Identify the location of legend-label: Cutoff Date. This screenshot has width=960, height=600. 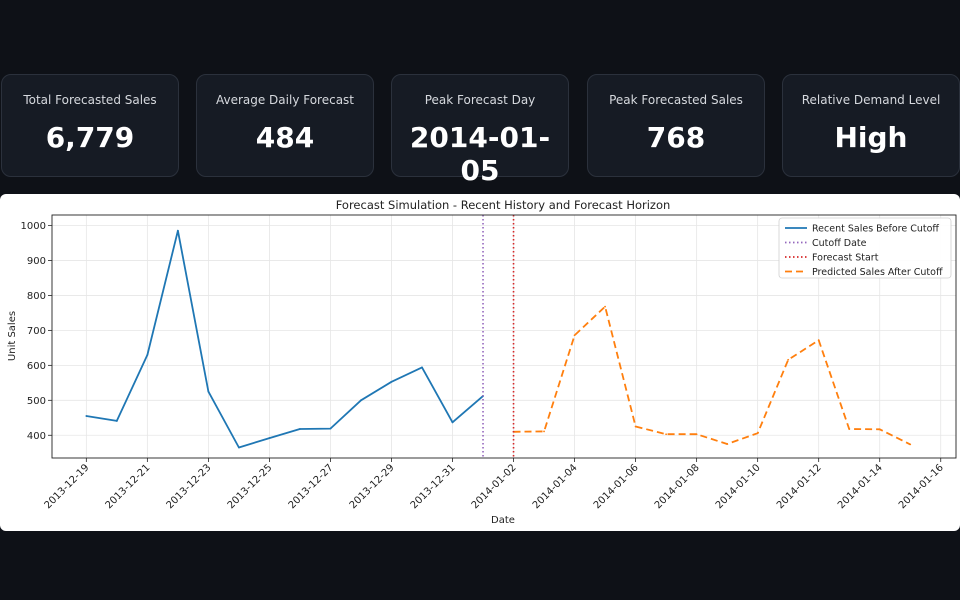
(839, 243).